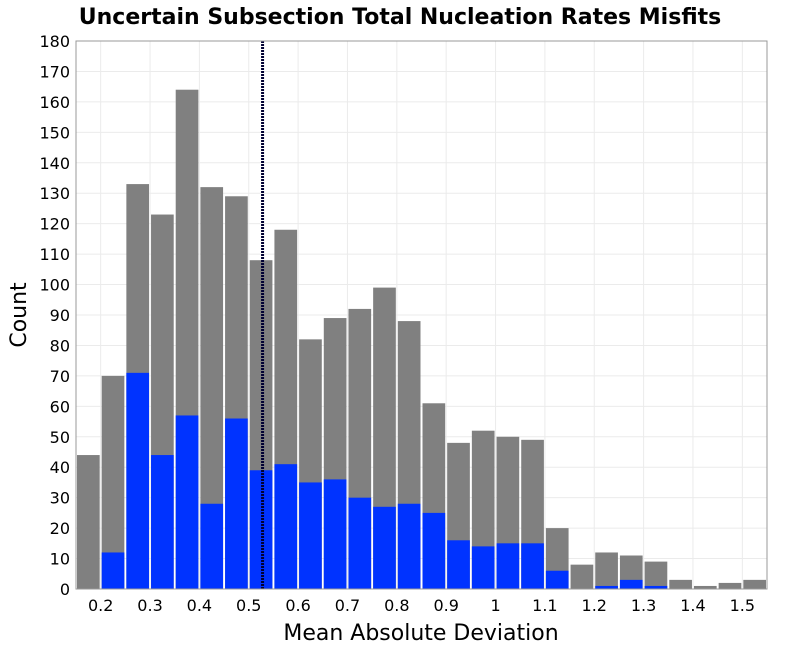 Image resolution: width=800 pixels, height=650 pixels. What do you see at coordinates (420, 633) in the screenshot?
I see `x-axis-label: Mean Absolute Deviation` at bounding box center [420, 633].